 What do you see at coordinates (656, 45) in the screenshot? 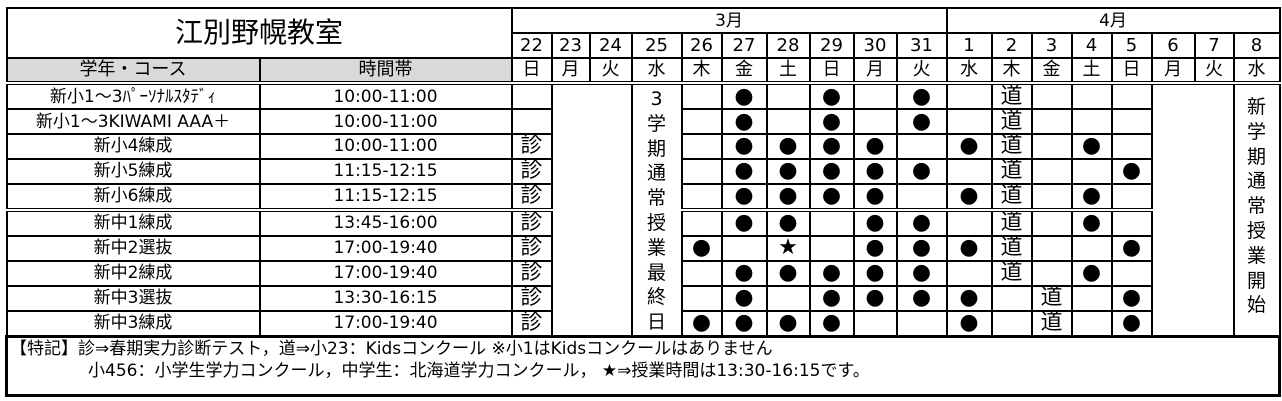
I see `day-number: 25` at bounding box center [656, 45].